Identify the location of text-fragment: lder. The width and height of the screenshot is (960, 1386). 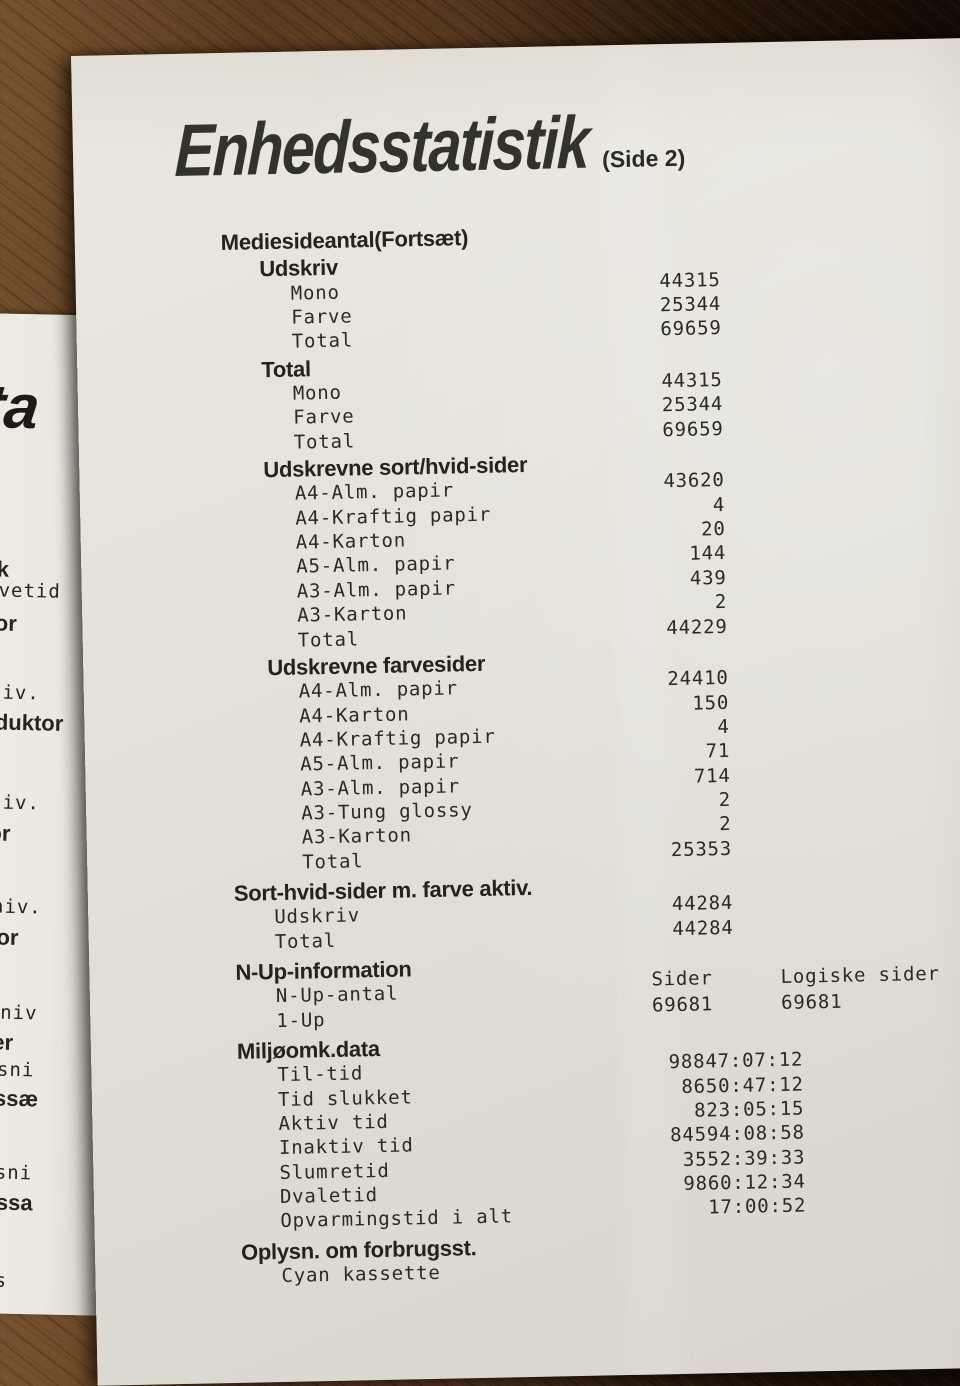
(7, 1042).